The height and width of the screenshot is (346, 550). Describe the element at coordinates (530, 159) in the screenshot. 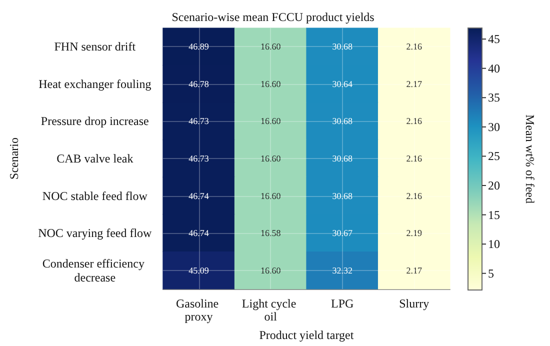

I see `color-bar-title: Mean wt% of feed` at that location.